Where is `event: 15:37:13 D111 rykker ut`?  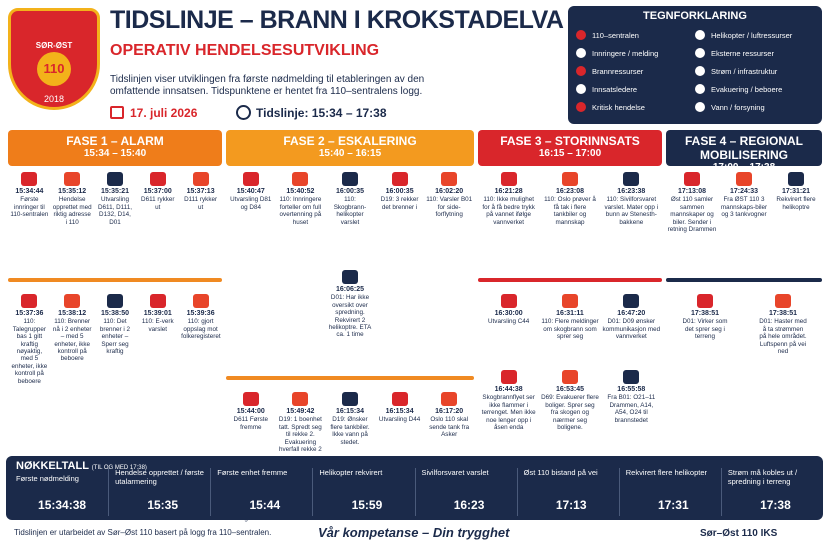 event: 15:37:13 D111 rykker ut is located at coordinates (200, 219).